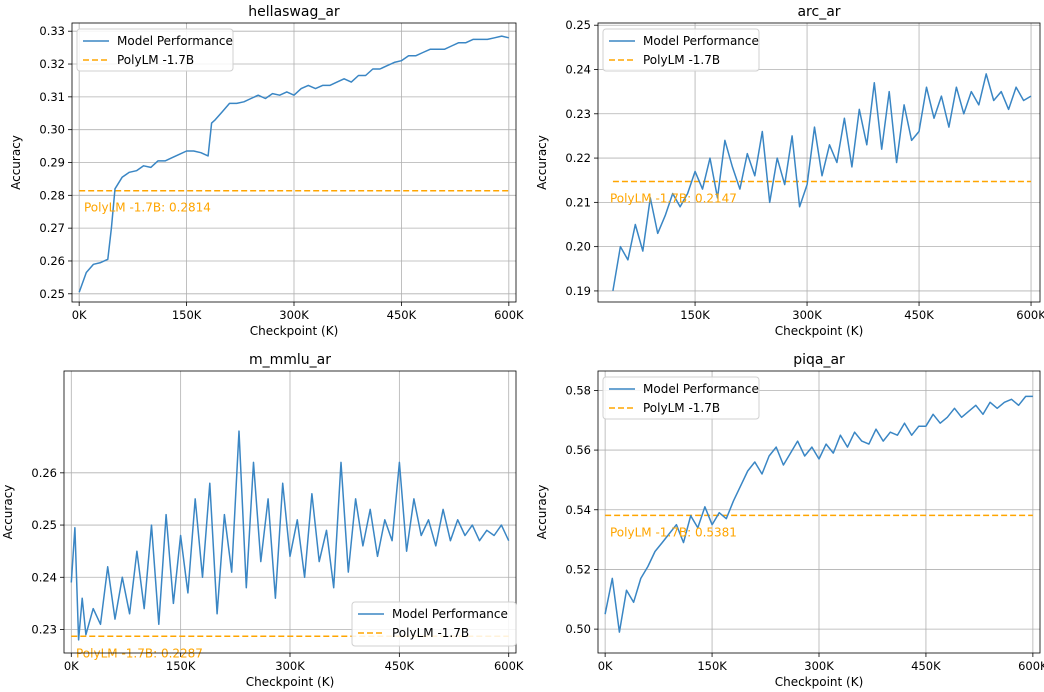  I want to click on y-tick-label: 0.56, so click(578, 450).